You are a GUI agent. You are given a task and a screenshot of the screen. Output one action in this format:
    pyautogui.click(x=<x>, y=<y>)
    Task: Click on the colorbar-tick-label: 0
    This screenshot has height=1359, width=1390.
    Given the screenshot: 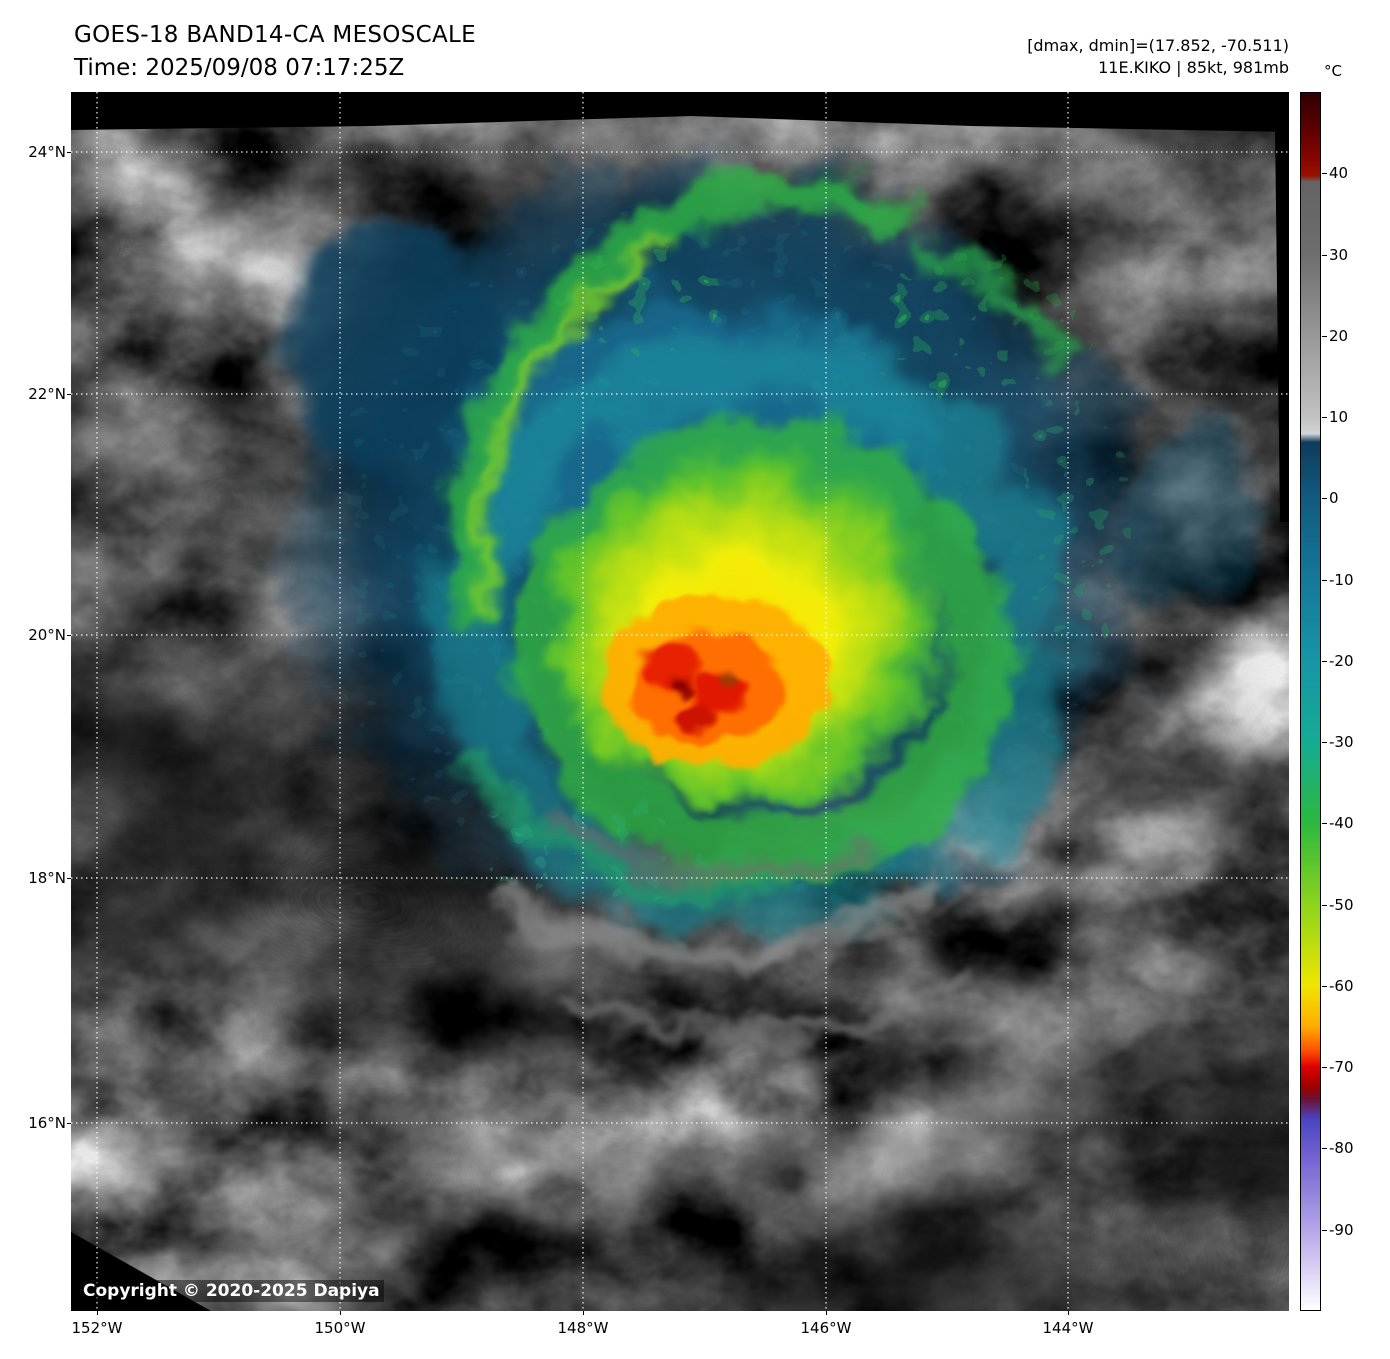 What is the action you would take?
    pyautogui.click(x=1330, y=498)
    